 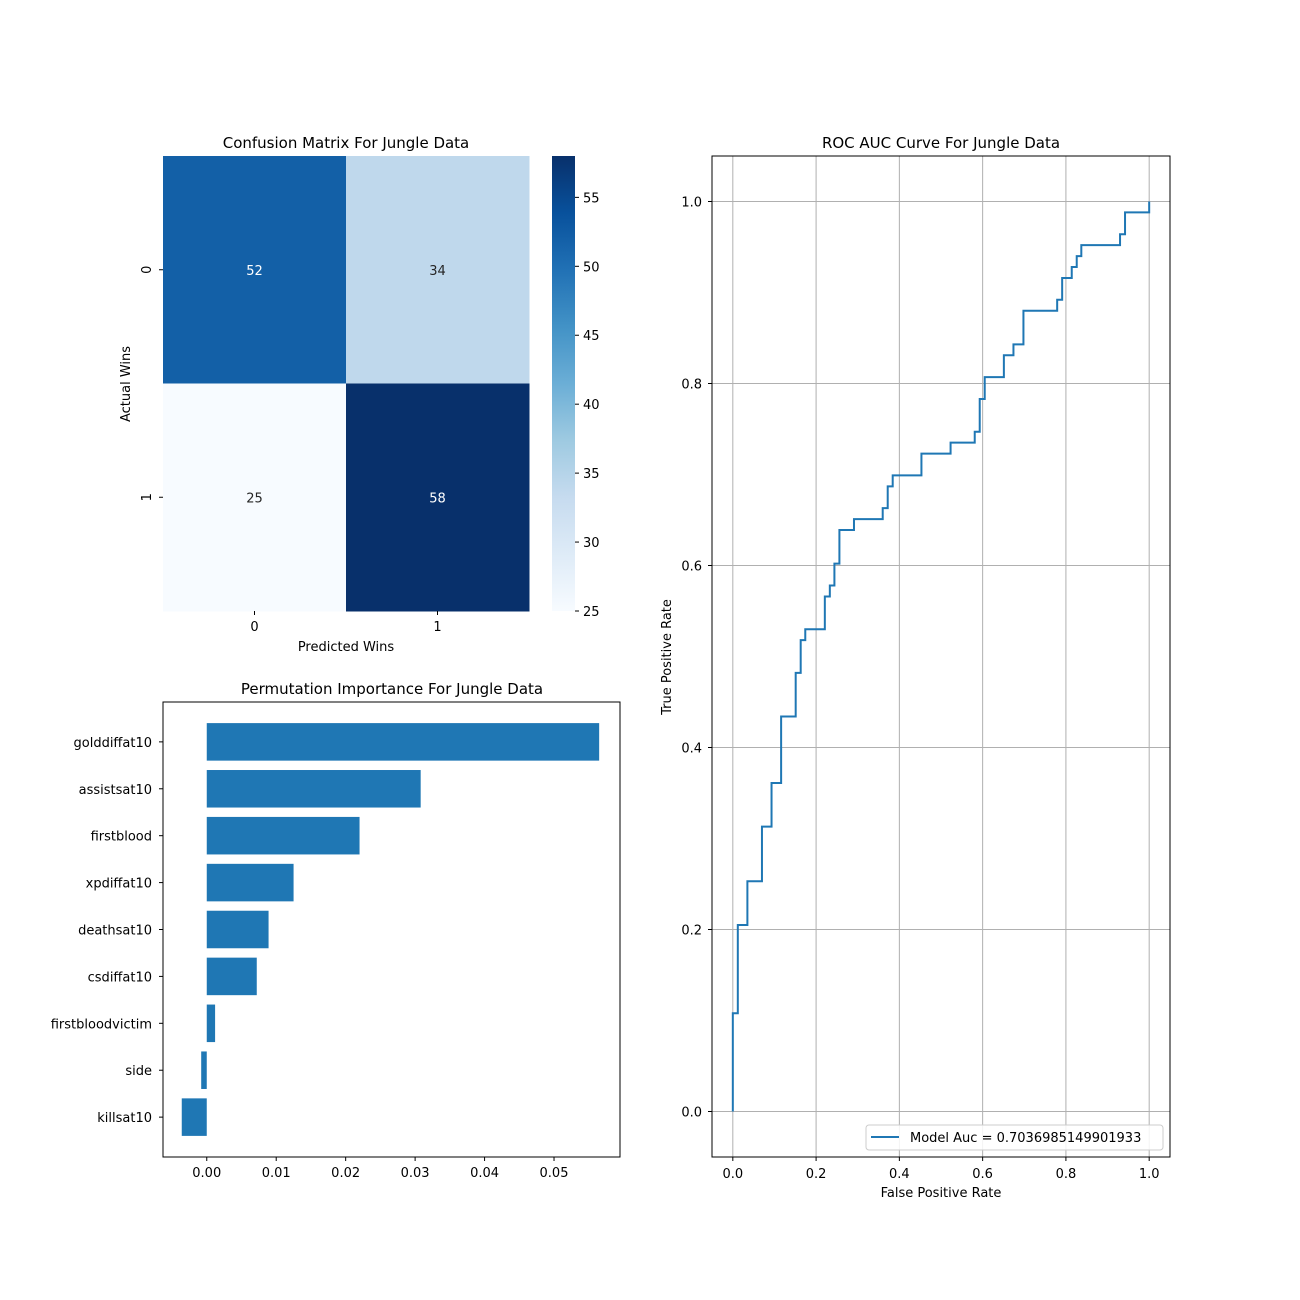 I want to click on roc-xlabel: False Positive Rate, so click(x=941, y=1193).